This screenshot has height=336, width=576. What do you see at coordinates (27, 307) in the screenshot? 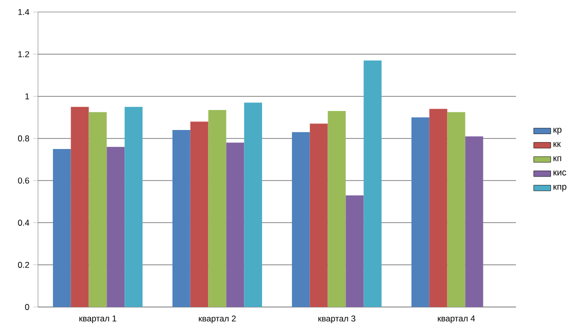
I see `y-tick-label: 0` at bounding box center [27, 307].